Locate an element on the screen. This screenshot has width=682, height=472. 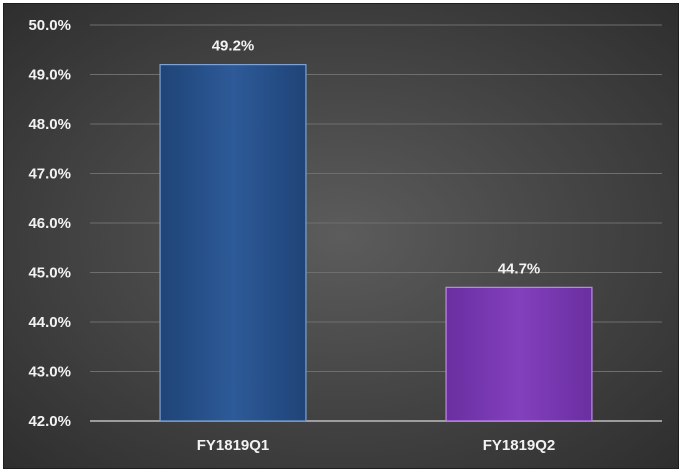
y-tick-label: 42.0% is located at coordinates (49, 421).